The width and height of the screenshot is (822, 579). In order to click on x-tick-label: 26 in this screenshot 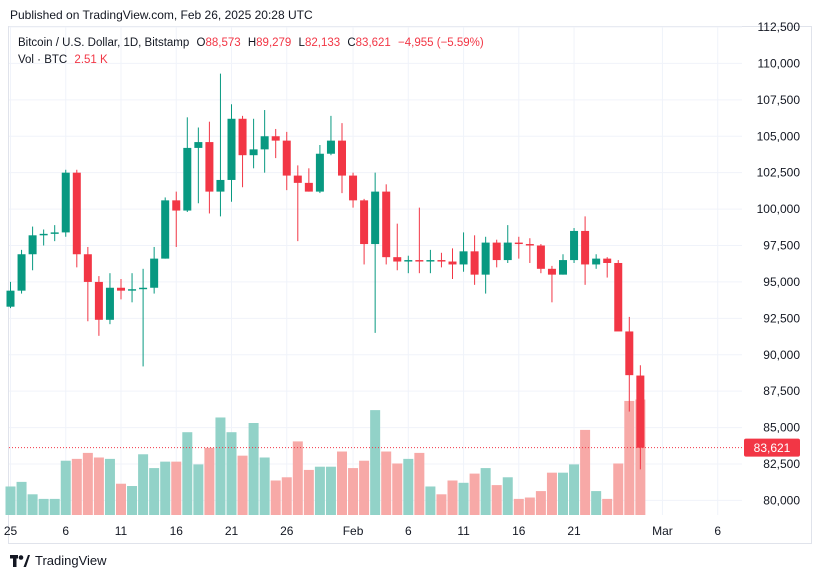, I will do `click(287, 531)`.